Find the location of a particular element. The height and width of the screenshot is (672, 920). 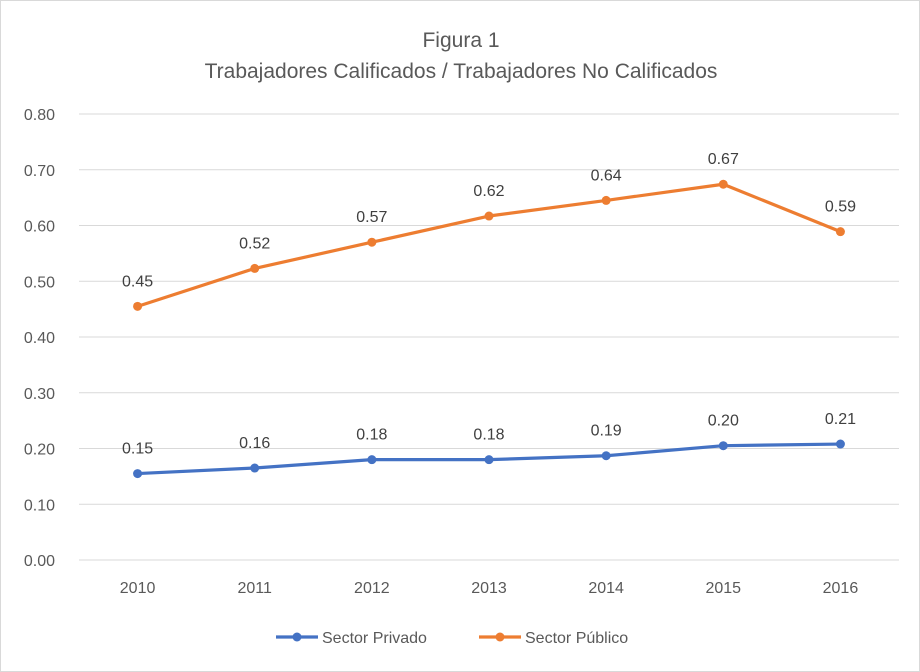

data-label: 0.62 is located at coordinates (488, 191).